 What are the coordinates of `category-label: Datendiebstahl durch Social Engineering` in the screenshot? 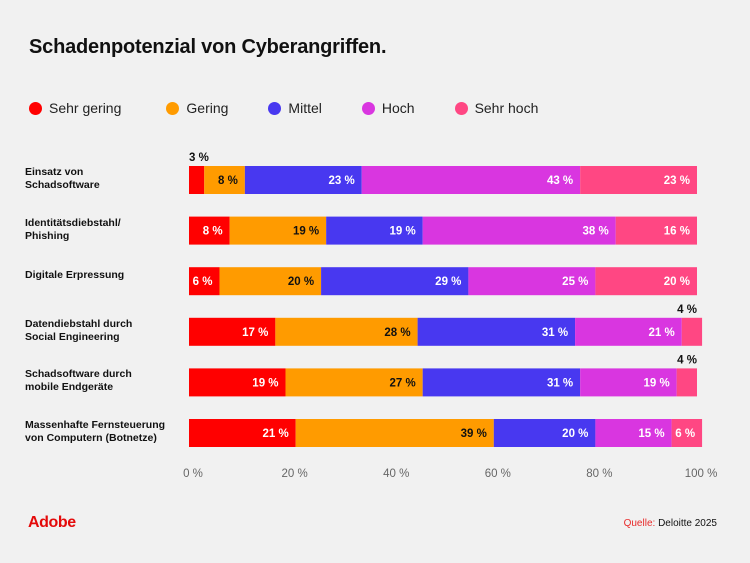 It's located at (79, 330).